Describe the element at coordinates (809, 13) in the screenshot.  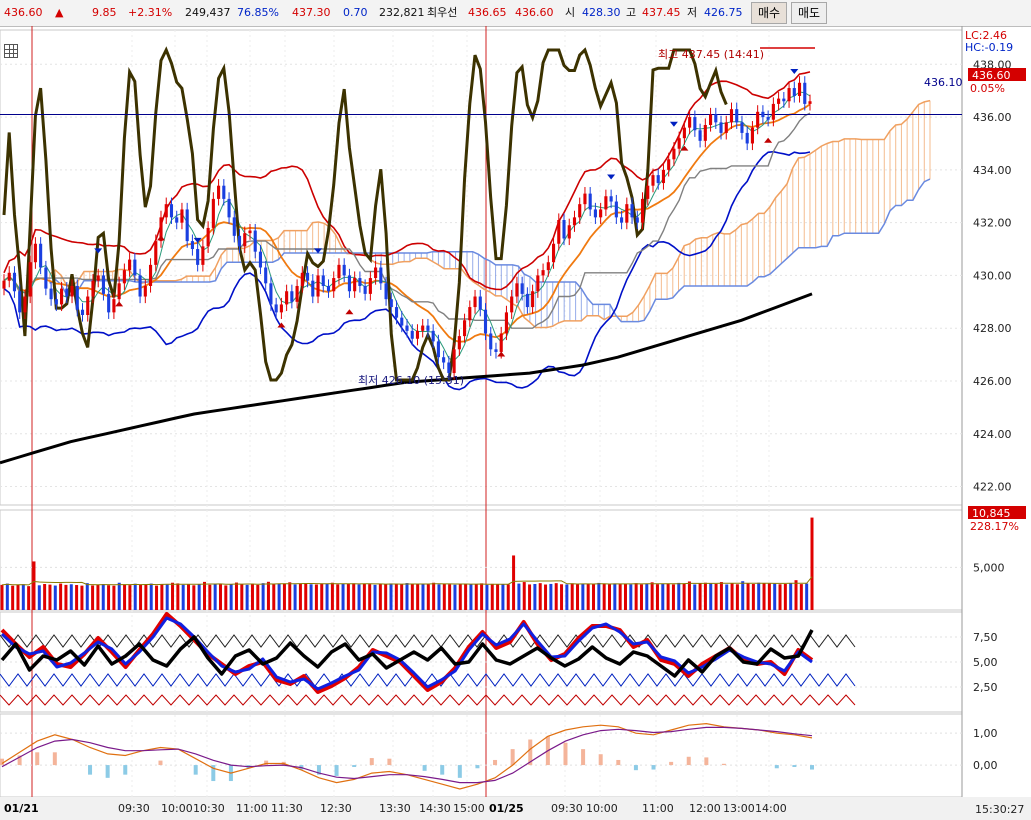
I see `sell-button: 매도` at that location.